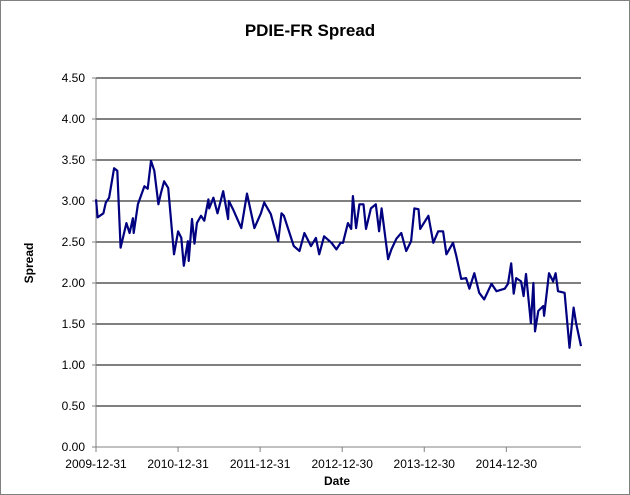 The width and height of the screenshot is (630, 495). I want to click on y-tick-label: 1.00, so click(74, 365).